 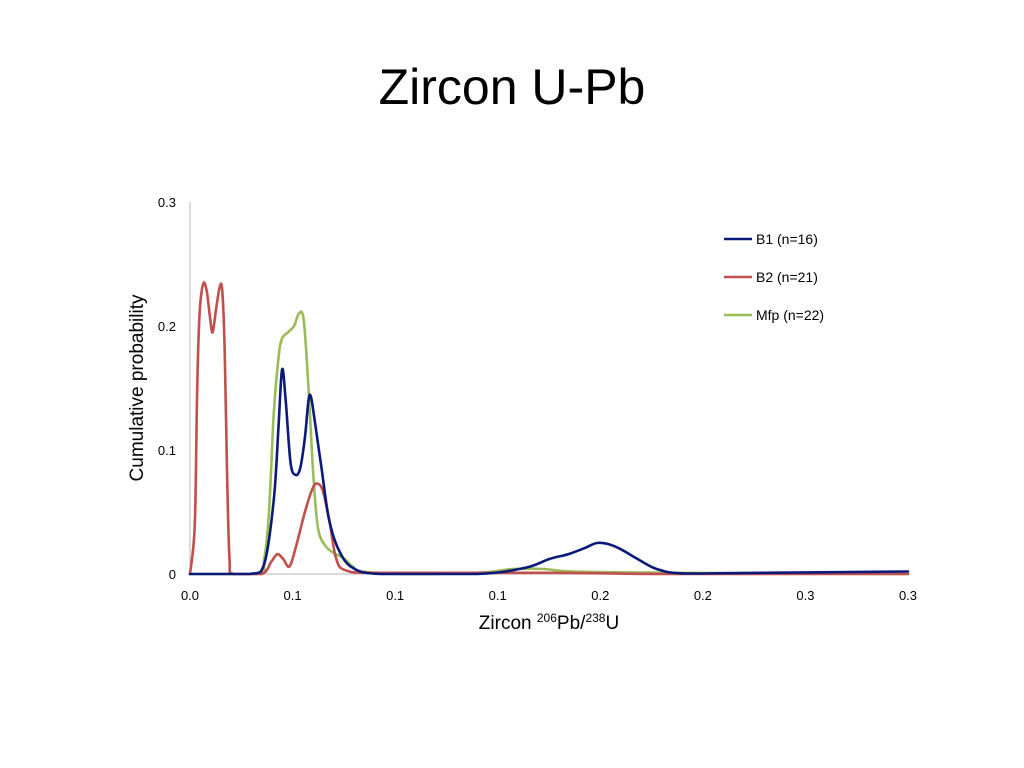 What do you see at coordinates (612, 623) in the screenshot?
I see `x-axis-title-text: U` at bounding box center [612, 623].